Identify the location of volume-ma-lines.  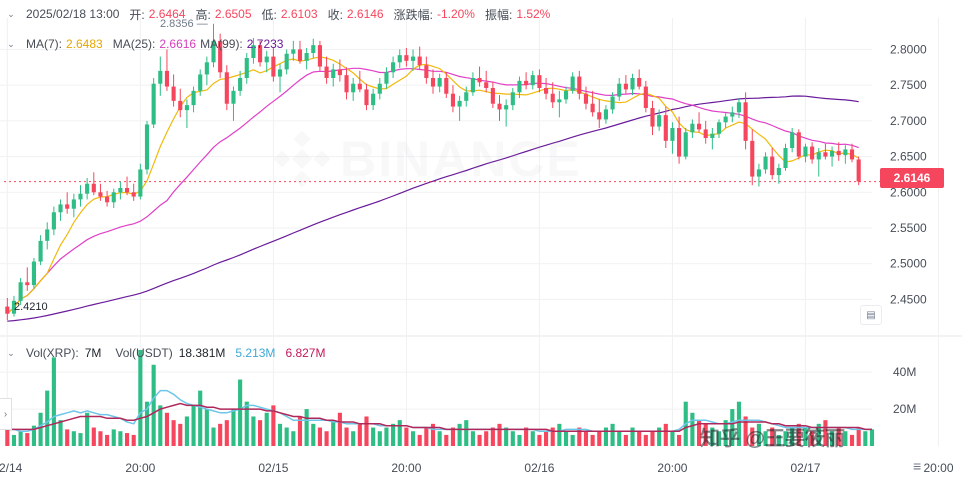
(439, 410).